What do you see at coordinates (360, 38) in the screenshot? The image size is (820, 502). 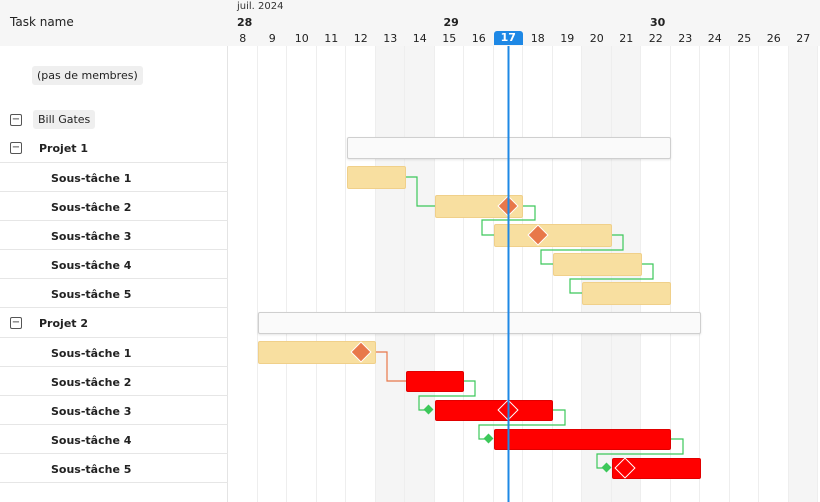 I see `day-label: 12` at bounding box center [360, 38].